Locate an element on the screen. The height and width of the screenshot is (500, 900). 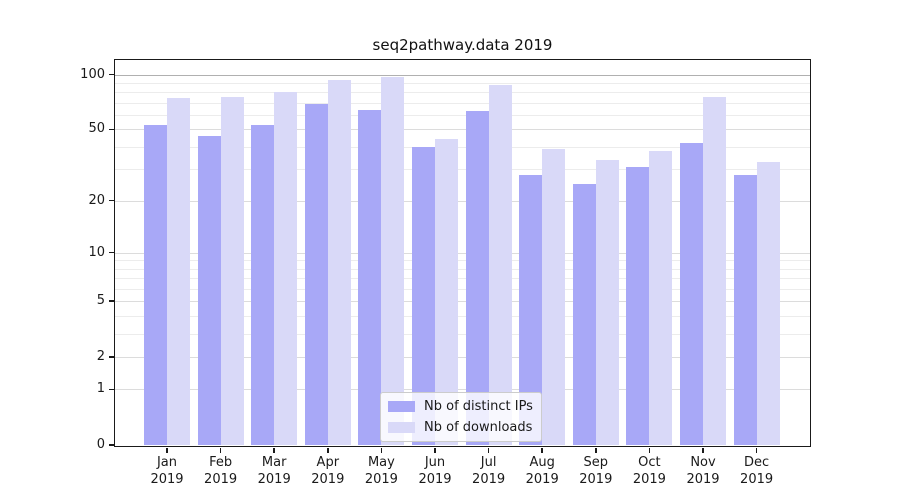
bar-distinct-ips-jul is located at coordinates (477, 278).